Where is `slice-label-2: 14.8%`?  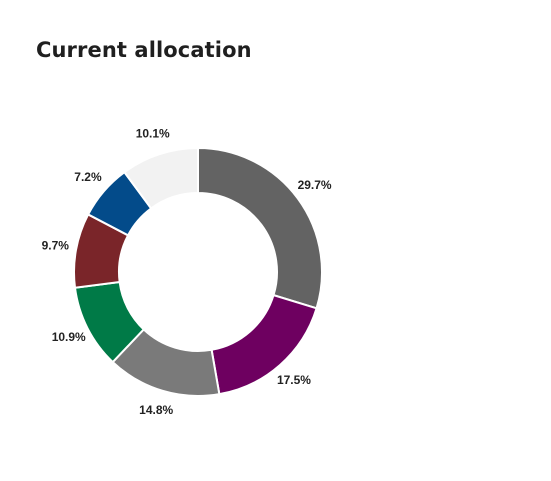 slice-label-2: 14.8% is located at coordinates (156, 410).